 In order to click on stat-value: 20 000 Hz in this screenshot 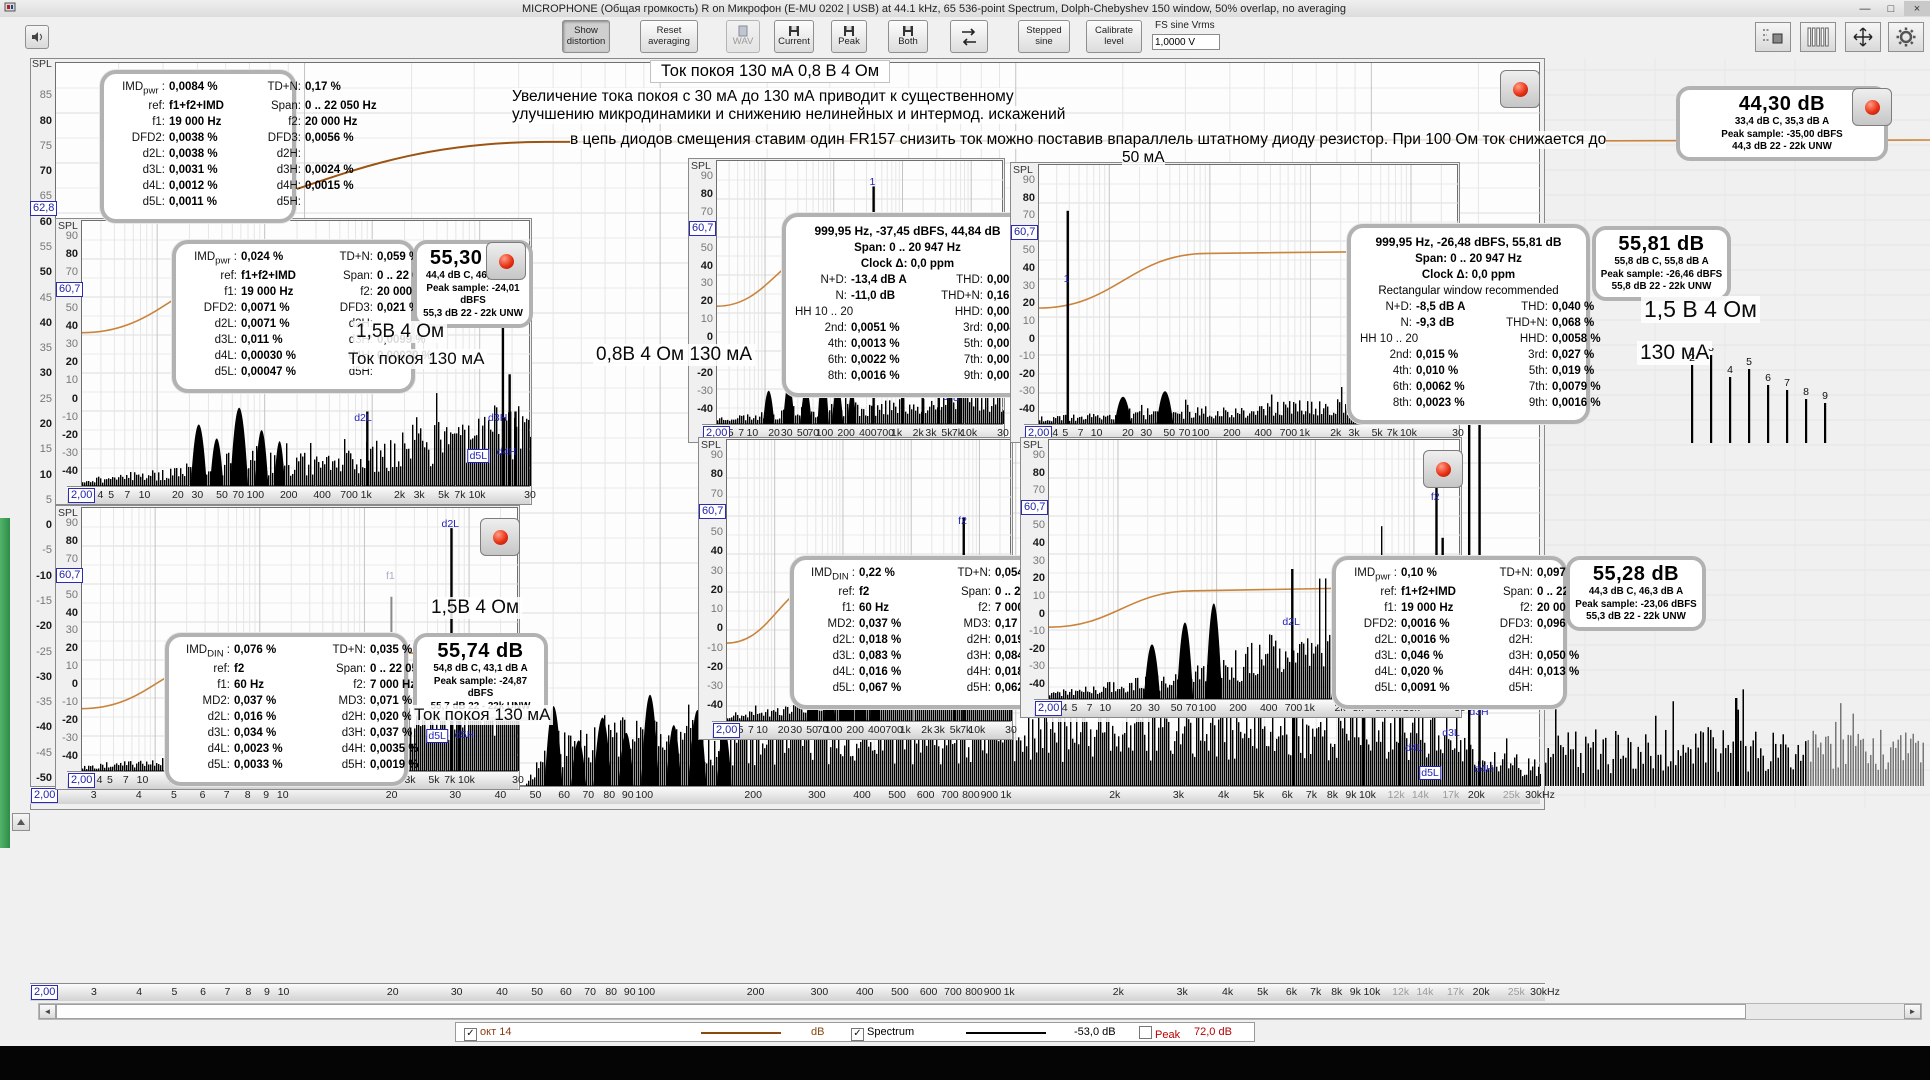, I will do `click(331, 122)`.